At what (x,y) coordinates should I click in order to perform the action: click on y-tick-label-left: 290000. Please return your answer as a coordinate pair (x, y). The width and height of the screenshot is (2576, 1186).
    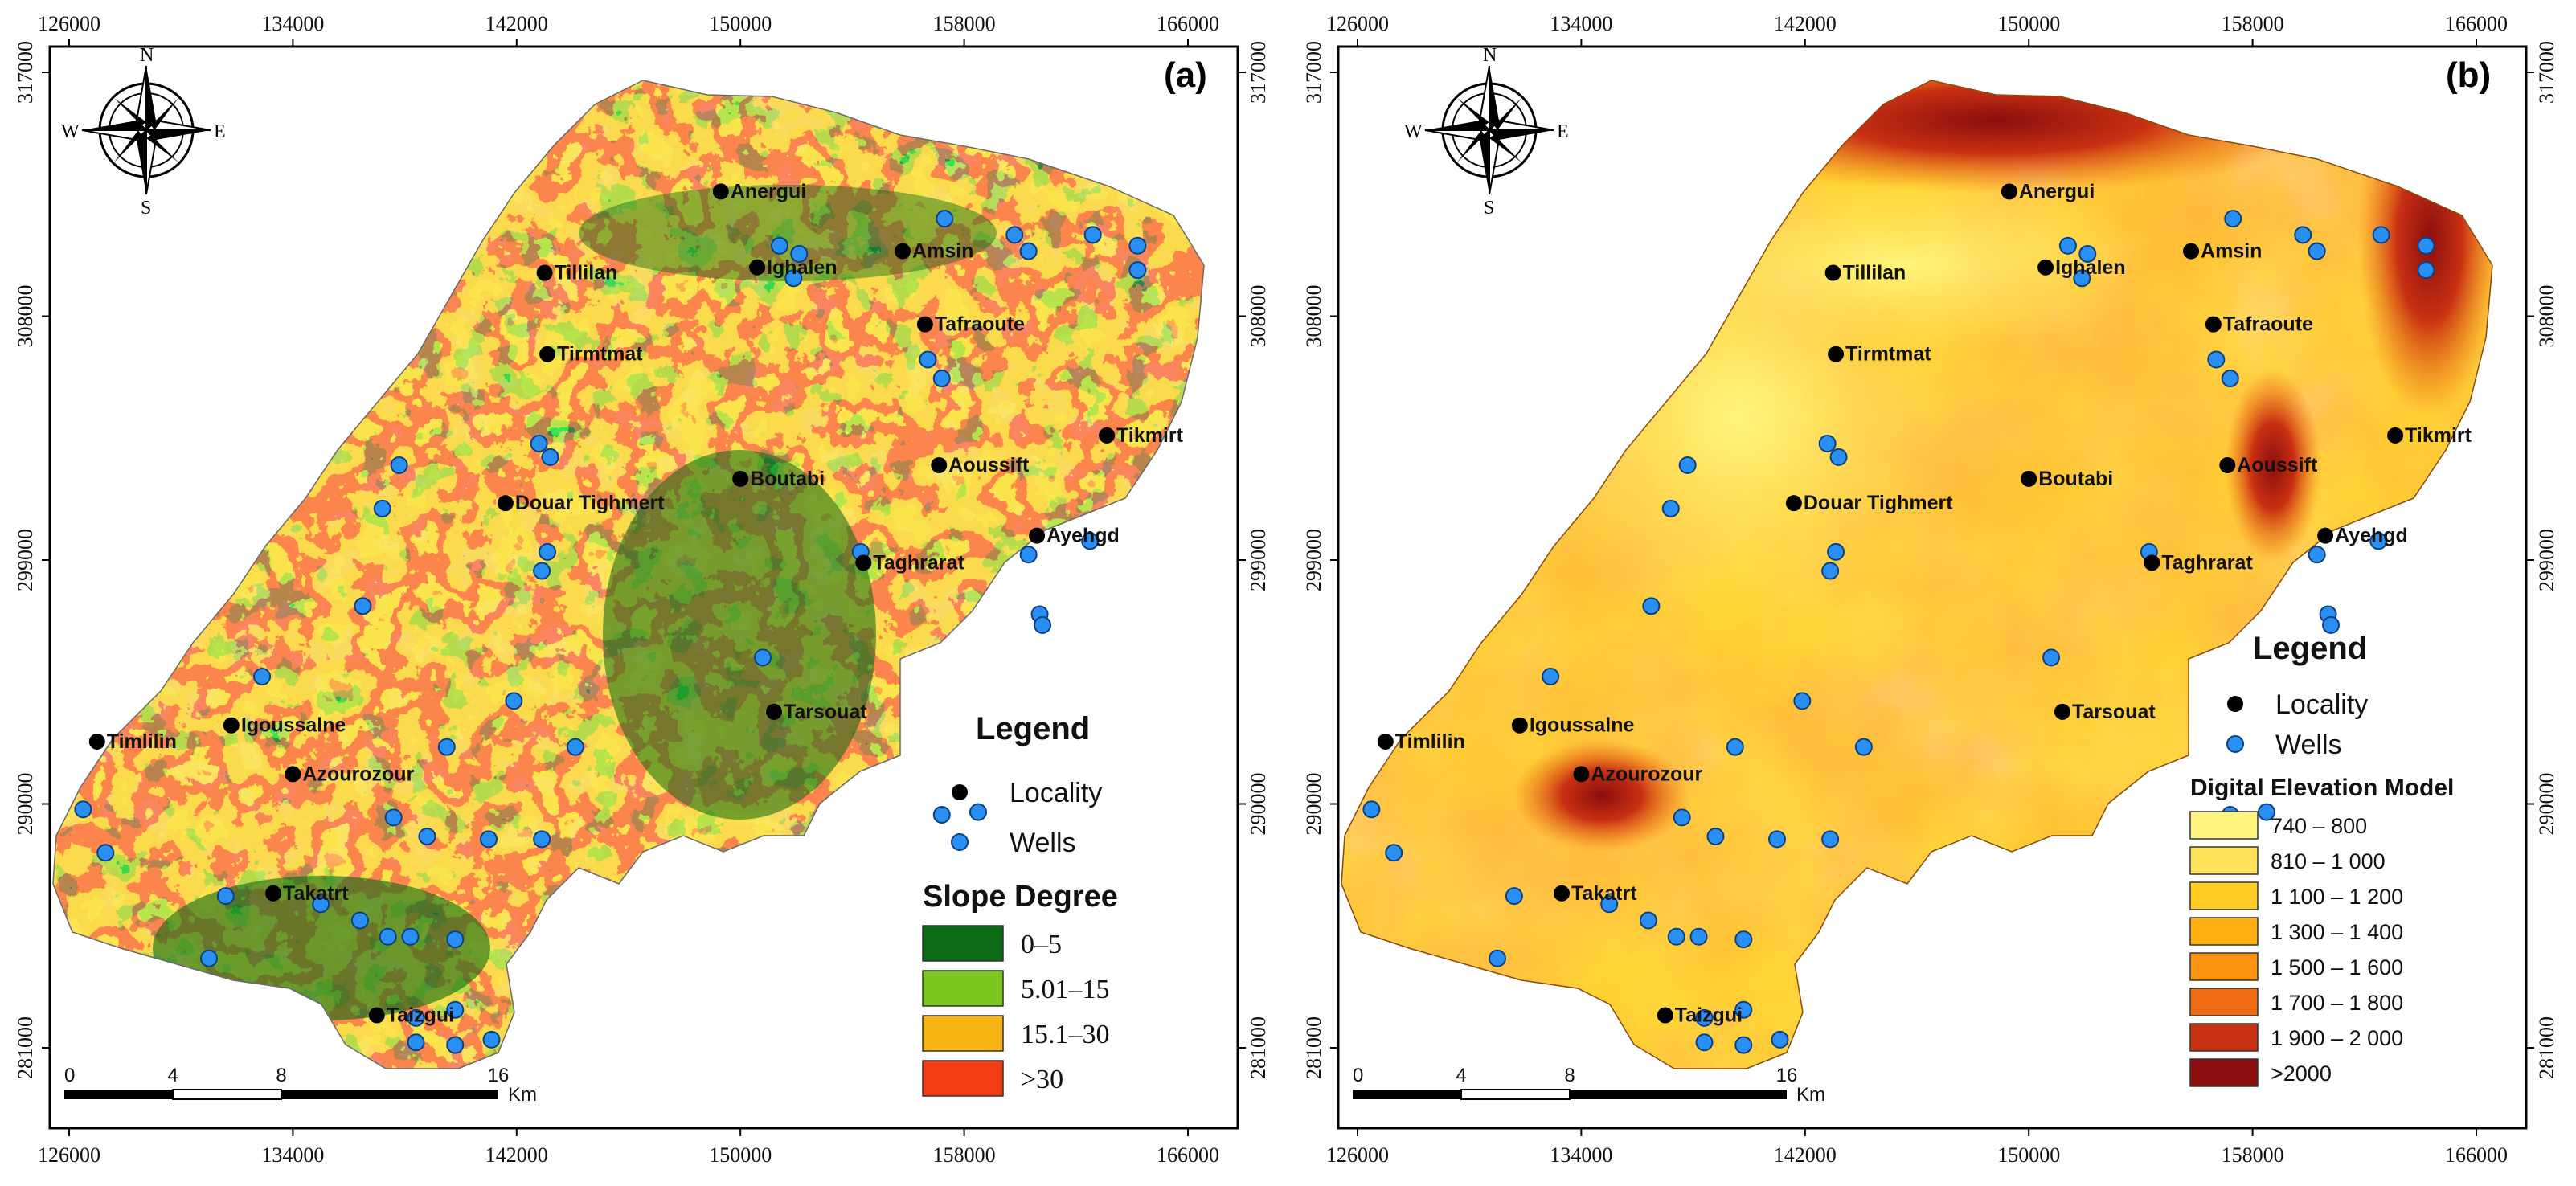
    Looking at the image, I should click on (25, 804).